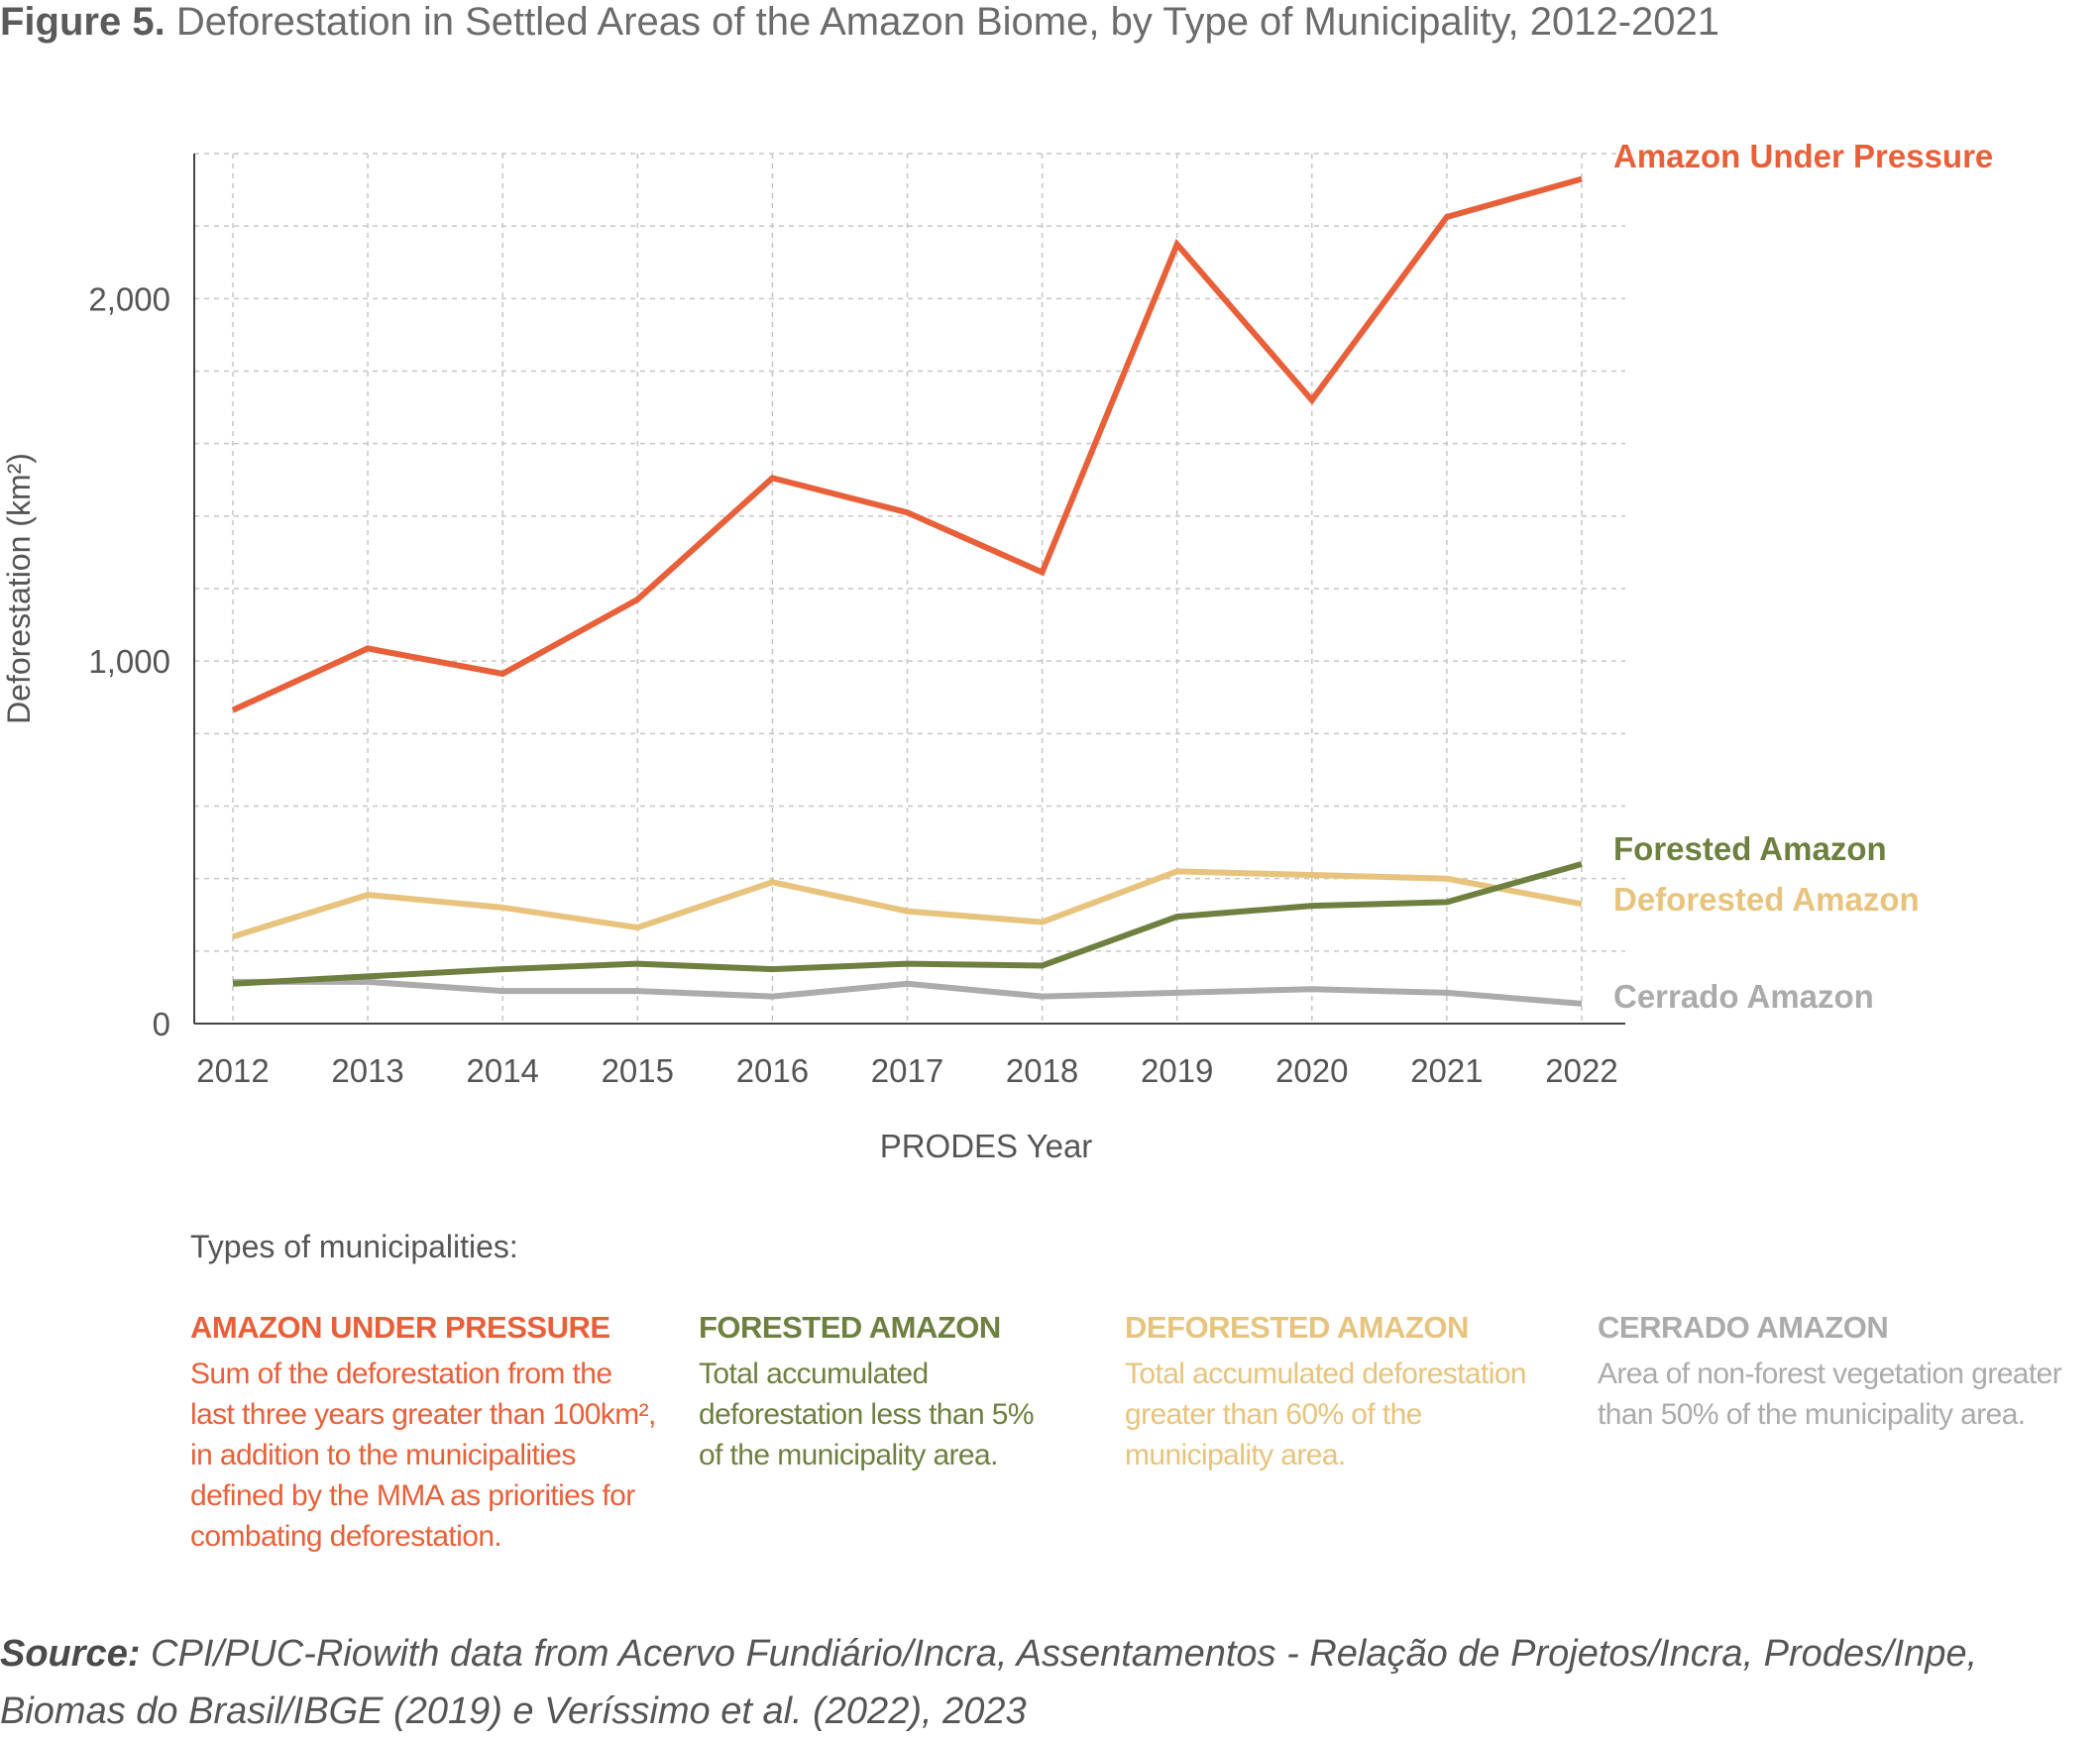  Describe the element at coordinates (867, 1414) in the screenshot. I see `type-definition-line: deforestation less than 5%` at that location.